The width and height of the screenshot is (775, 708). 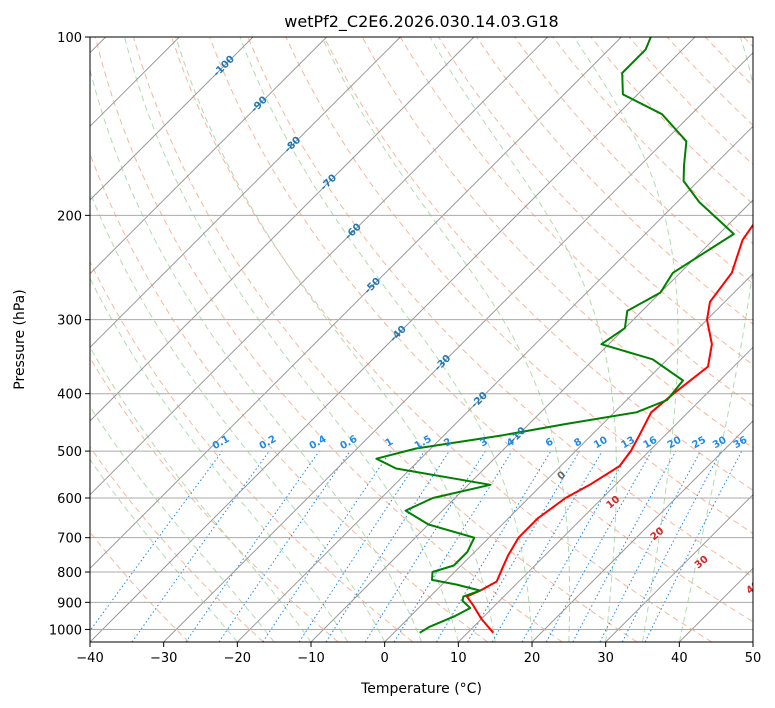 I want to click on x-tick-label: 20, so click(x=532, y=658).